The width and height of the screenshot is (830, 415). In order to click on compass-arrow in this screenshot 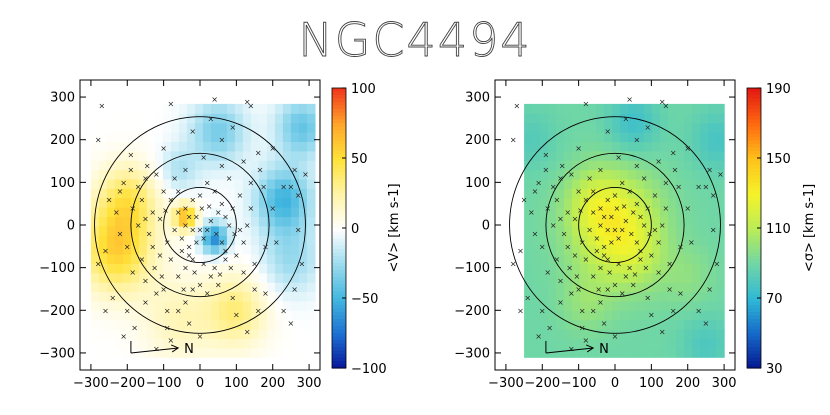, I will do `click(154, 350)`.